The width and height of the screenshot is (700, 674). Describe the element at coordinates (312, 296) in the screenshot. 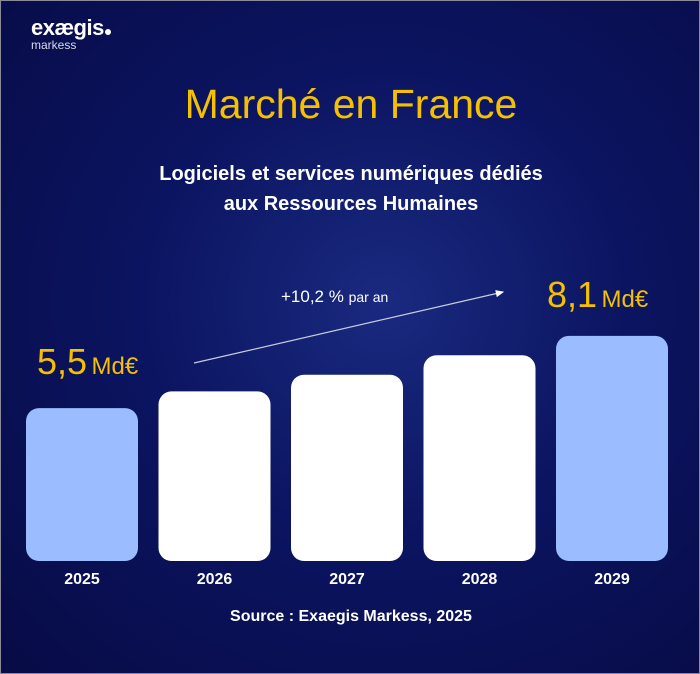

I see `growth-value: +10,2 %` at that location.